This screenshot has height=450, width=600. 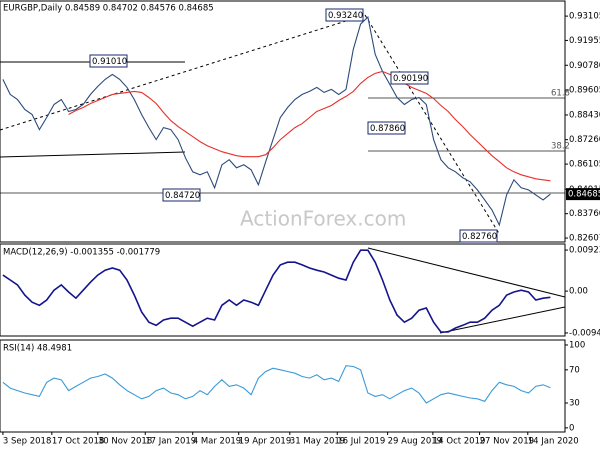 I want to click on annotation: 0.82760, so click(x=479, y=237).